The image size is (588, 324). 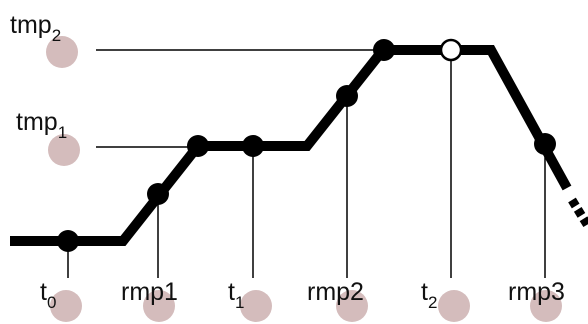 I want to click on marker-rmp2, so click(x=347, y=96).